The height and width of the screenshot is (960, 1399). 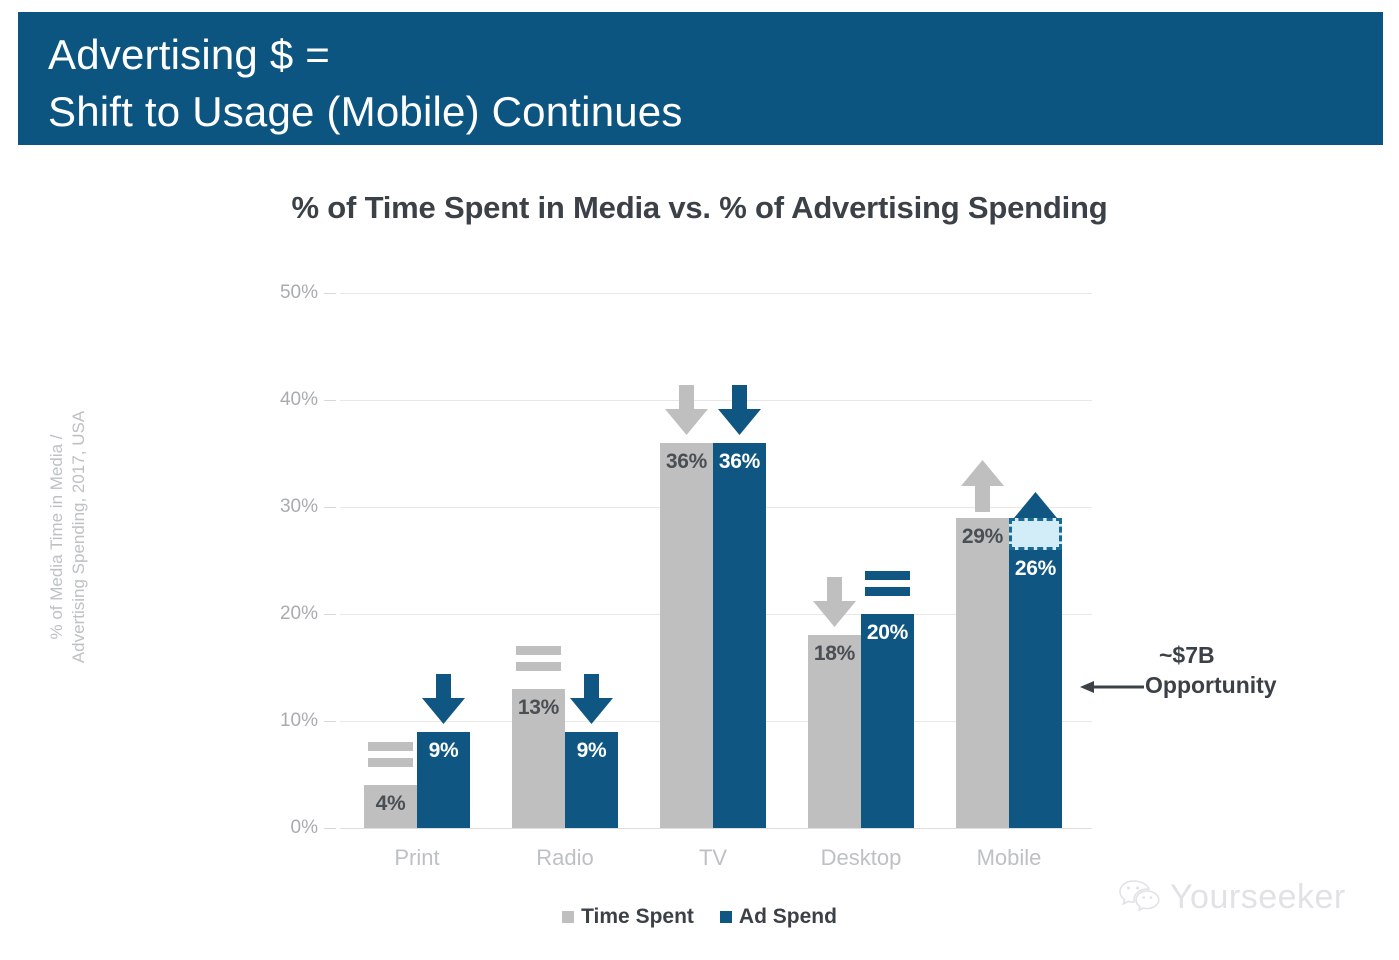 I want to click on wechat-icon, so click(x=1139, y=897).